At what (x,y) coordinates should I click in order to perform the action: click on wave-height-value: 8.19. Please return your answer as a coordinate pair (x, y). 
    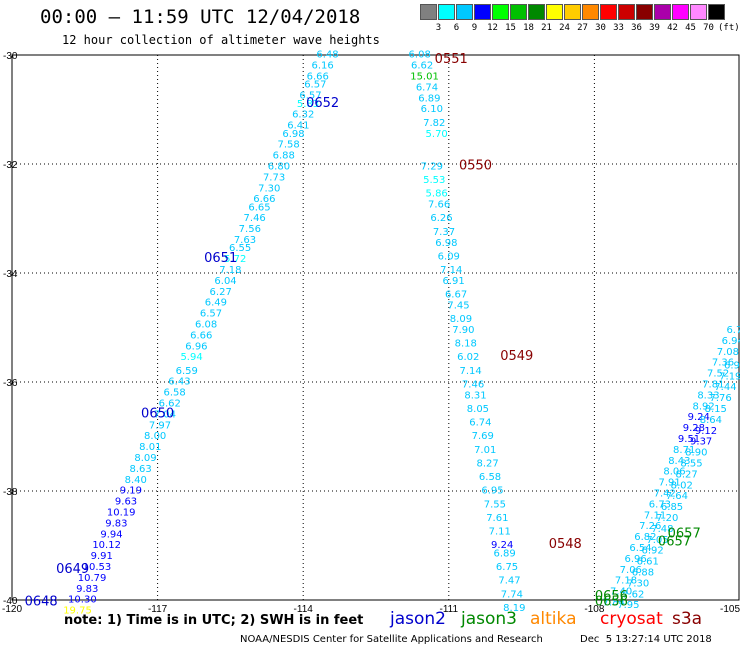
    Looking at the image, I should click on (514, 608).